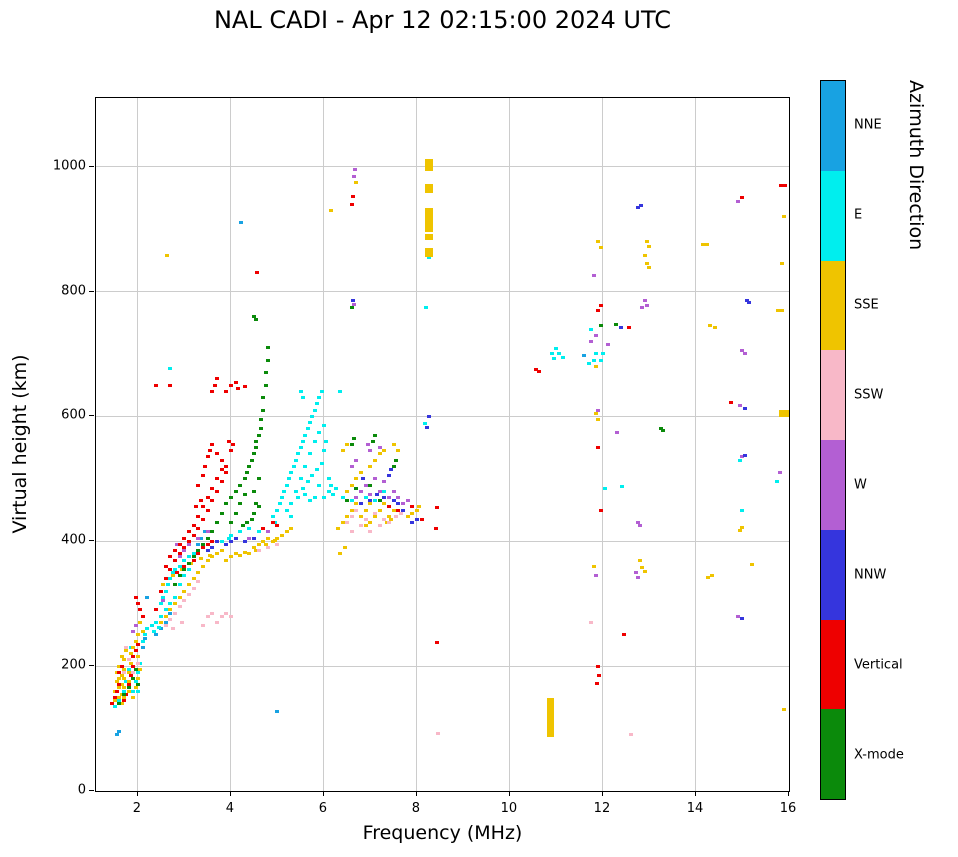 Image resolution: width=958 pixels, height=857 pixels. What do you see at coordinates (603, 444) in the screenshot?
I see `gridline-x` at bounding box center [603, 444].